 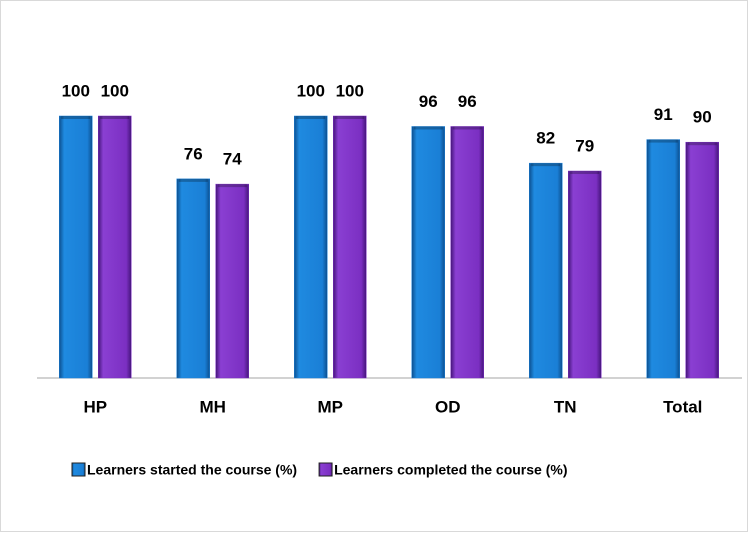 I want to click on legend-label: Learners completed the course (%), so click(x=450, y=470).